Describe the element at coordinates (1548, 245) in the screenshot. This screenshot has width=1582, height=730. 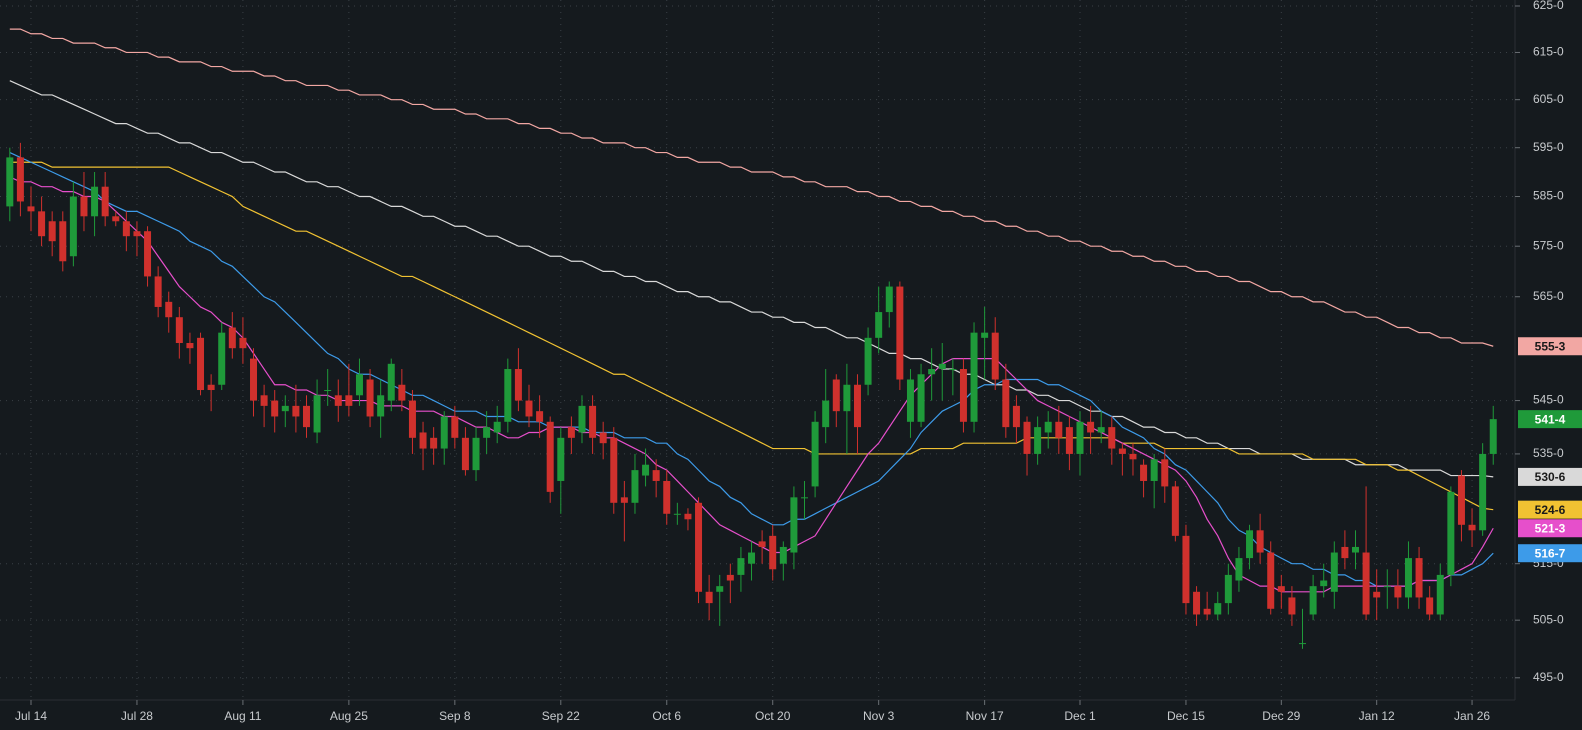
I see `y-tick-label: 575-0` at that location.